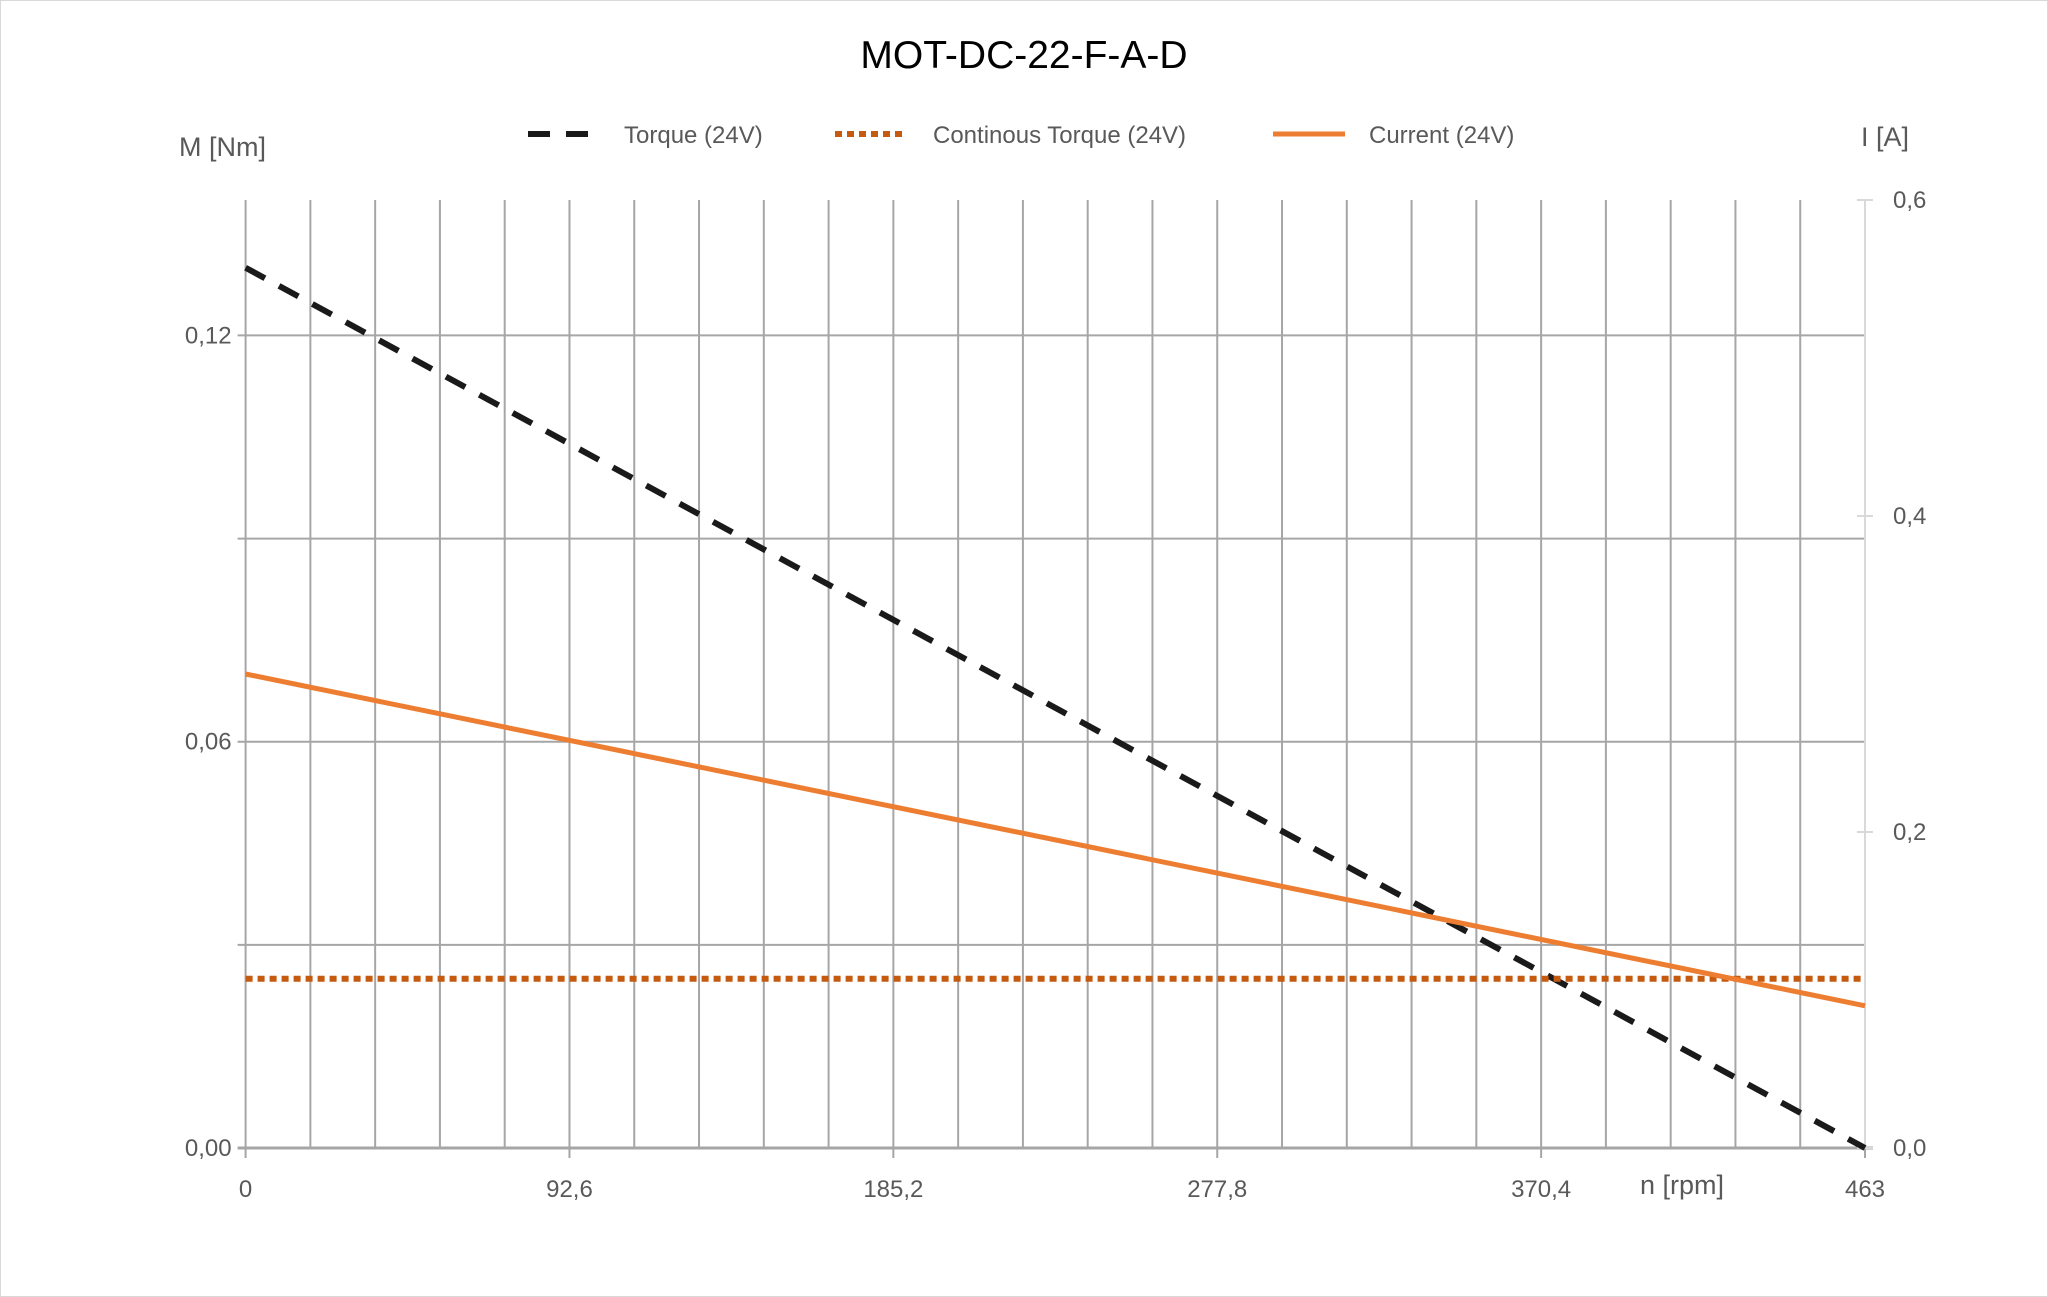  Describe the element at coordinates (222, 147) in the screenshot. I see `y-axis-title: M [Nm]` at that location.